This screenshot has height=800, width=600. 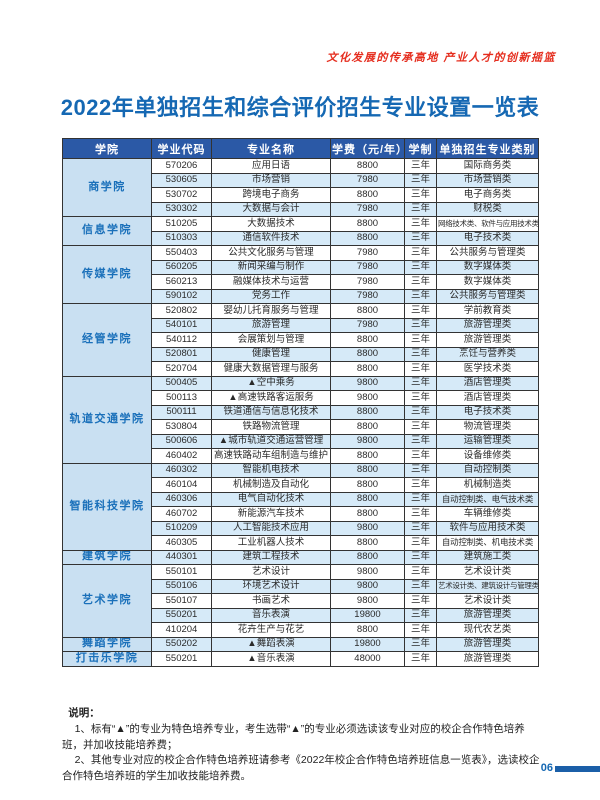 What do you see at coordinates (181, 311) in the screenshot?
I see `cell-code: 520802` at bounding box center [181, 311].